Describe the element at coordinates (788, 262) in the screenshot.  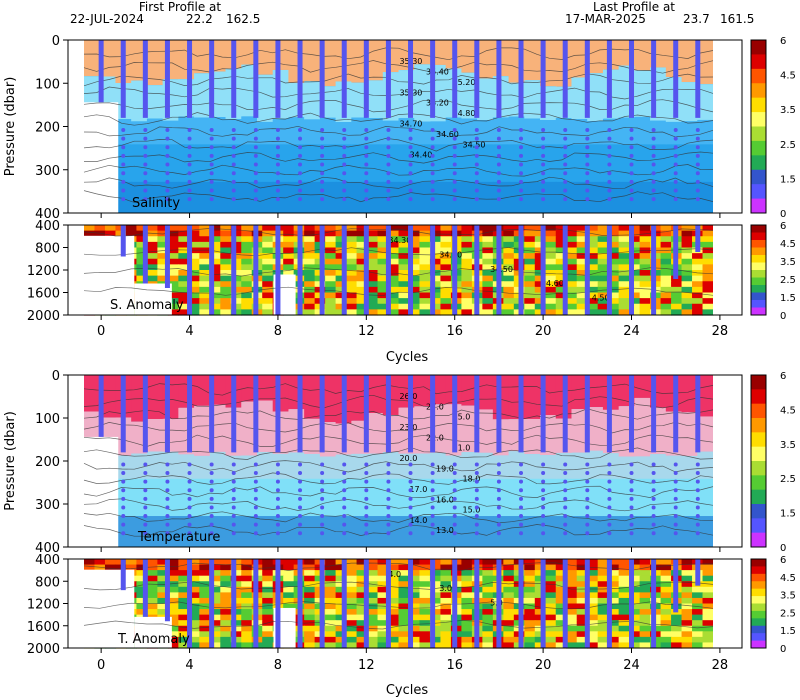
I see `colorbar-tick-label: 3.5` at that location.